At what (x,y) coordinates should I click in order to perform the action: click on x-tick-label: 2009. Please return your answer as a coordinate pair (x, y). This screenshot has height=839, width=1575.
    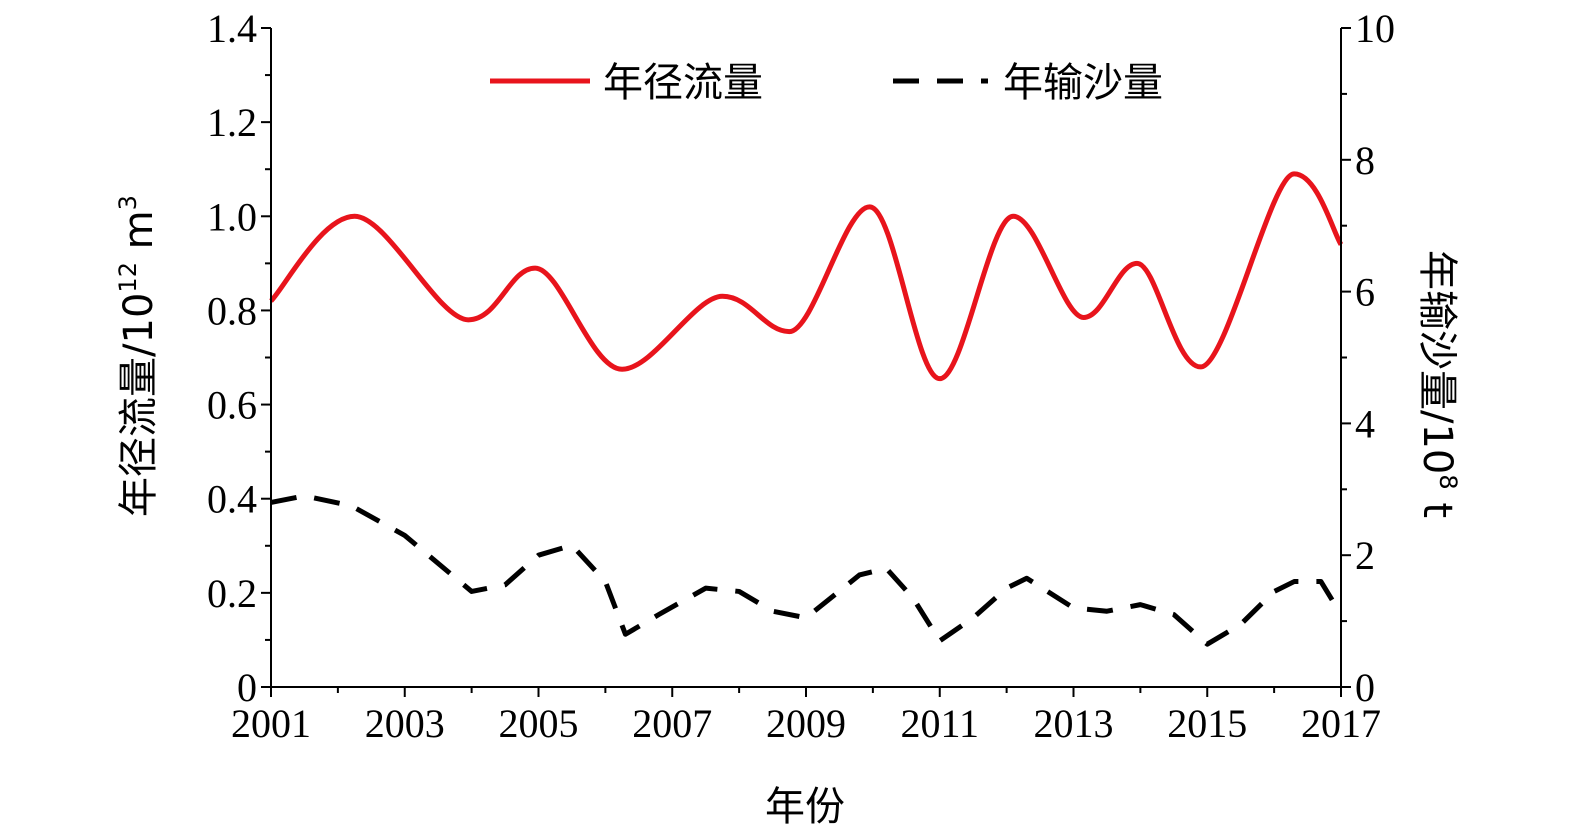
    Looking at the image, I should click on (806, 723).